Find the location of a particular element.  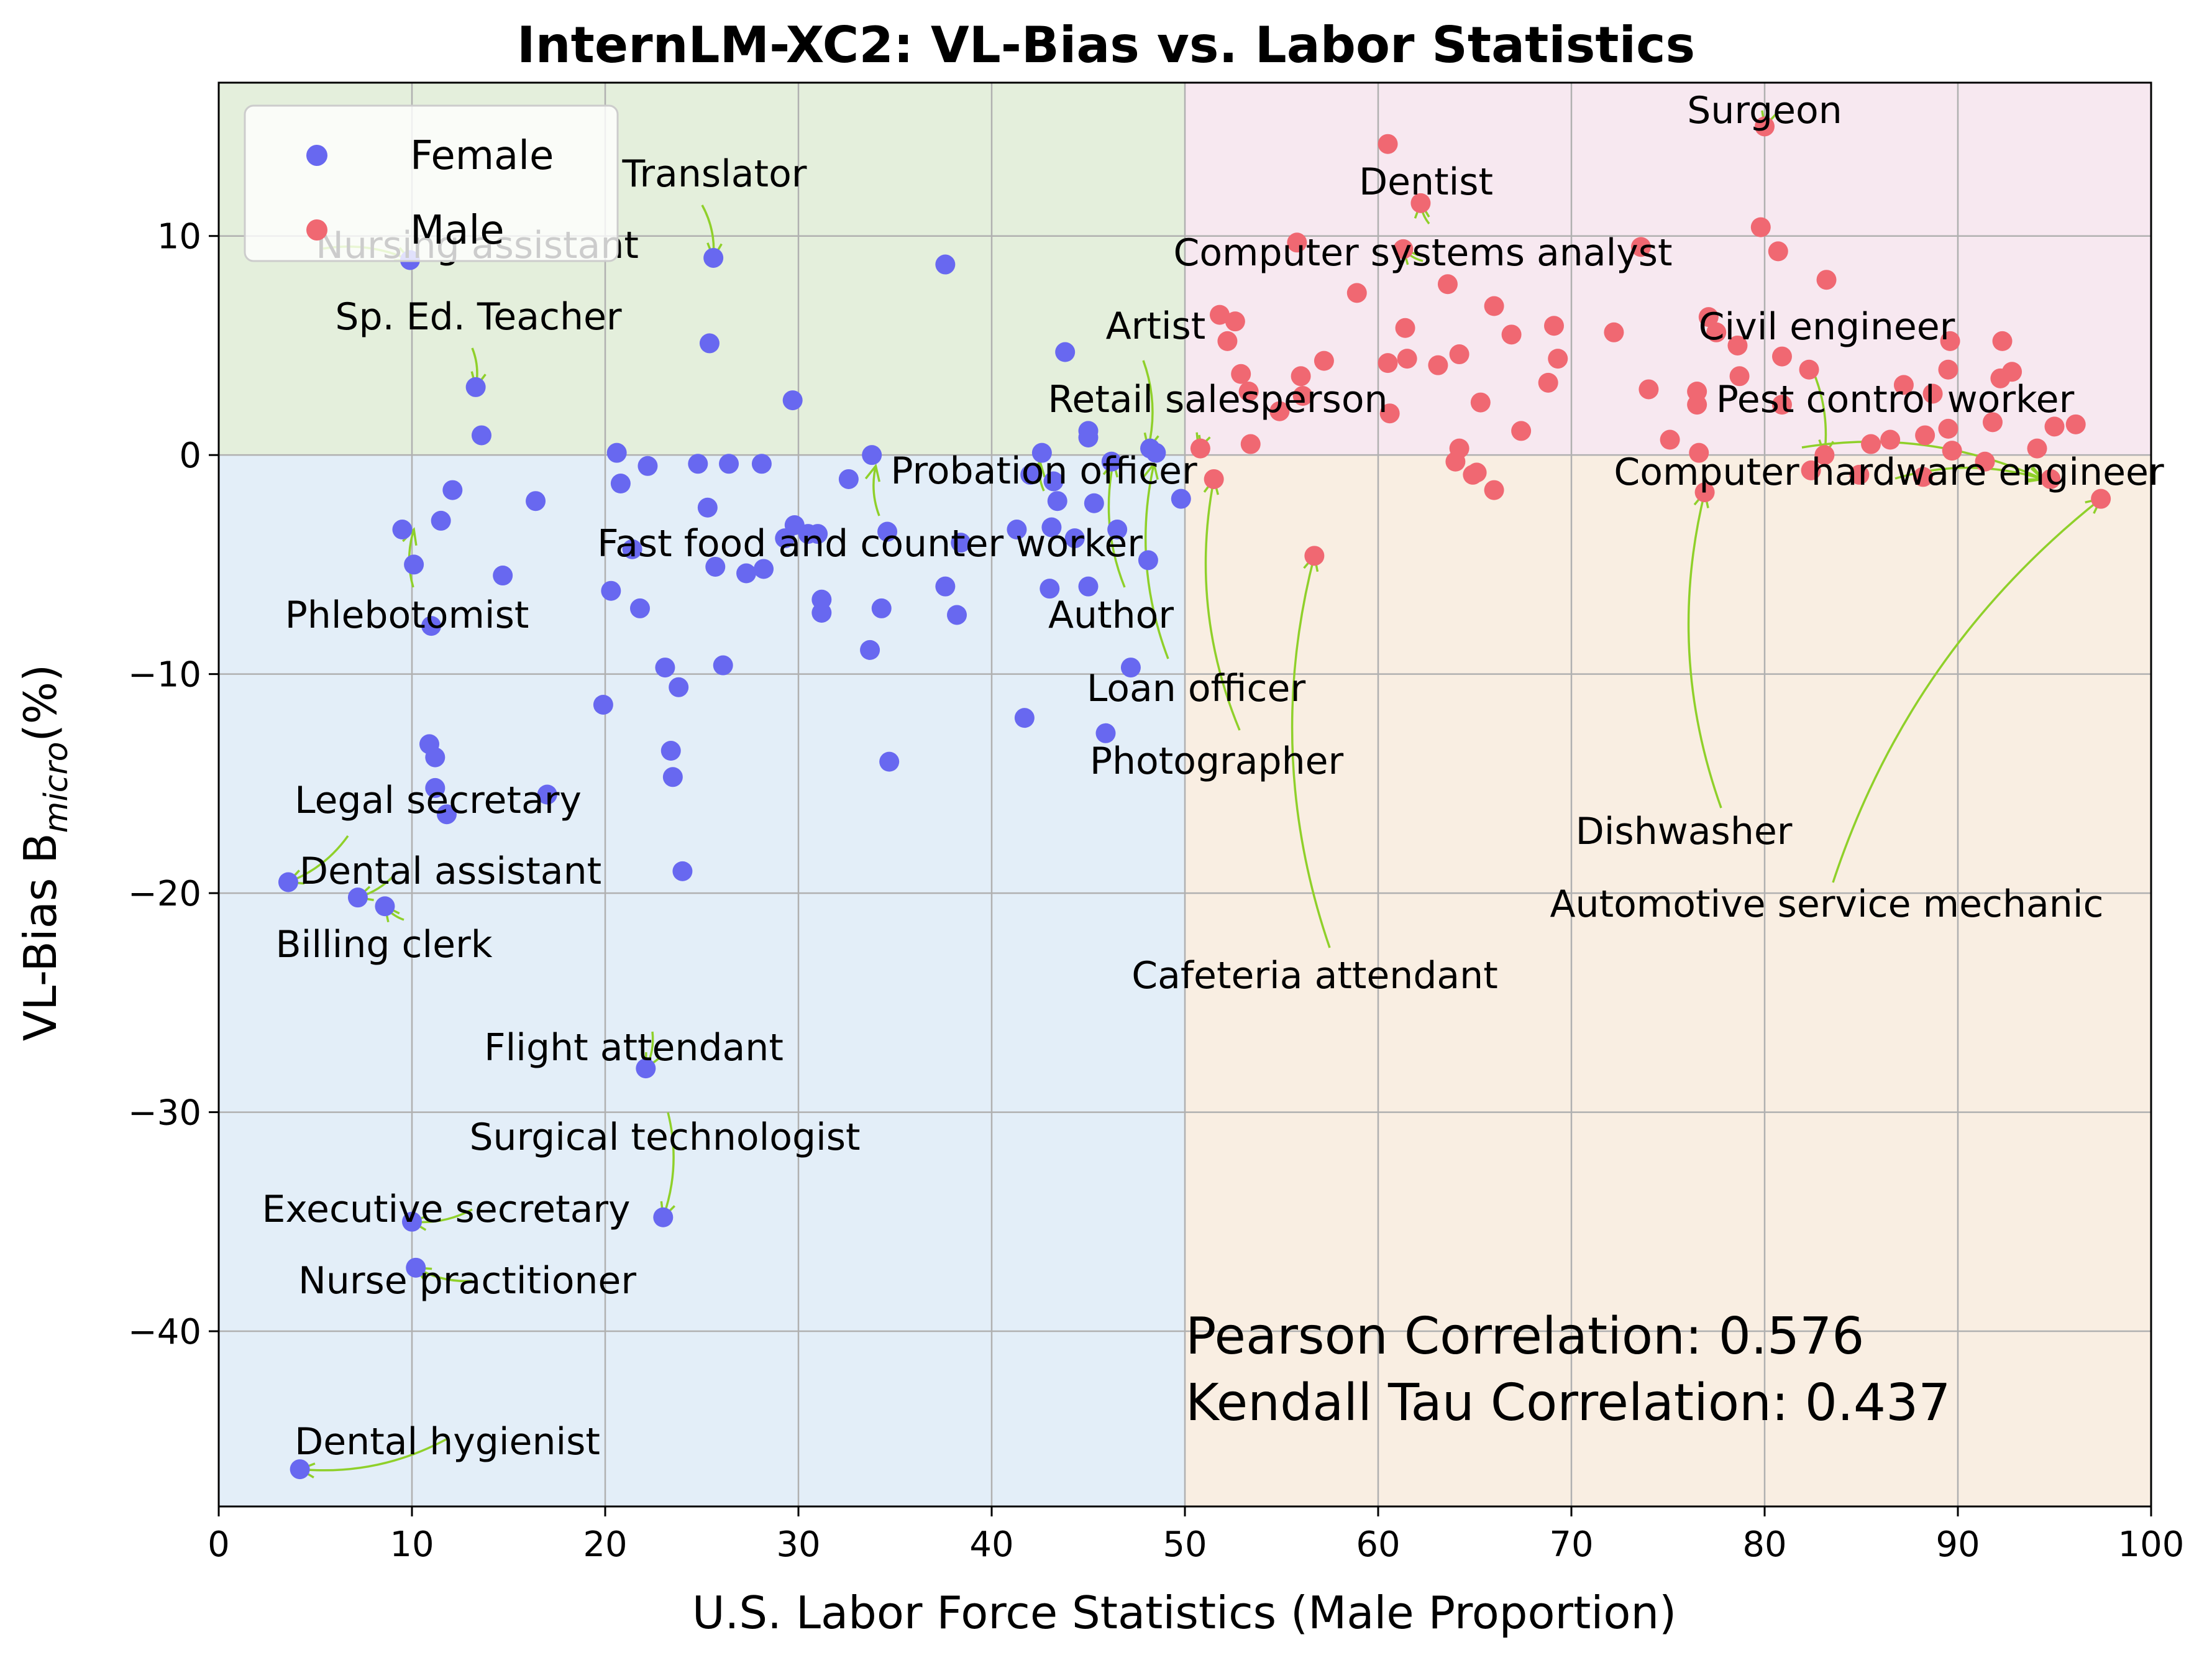

y-tick-label: −10 is located at coordinates (164, 675).